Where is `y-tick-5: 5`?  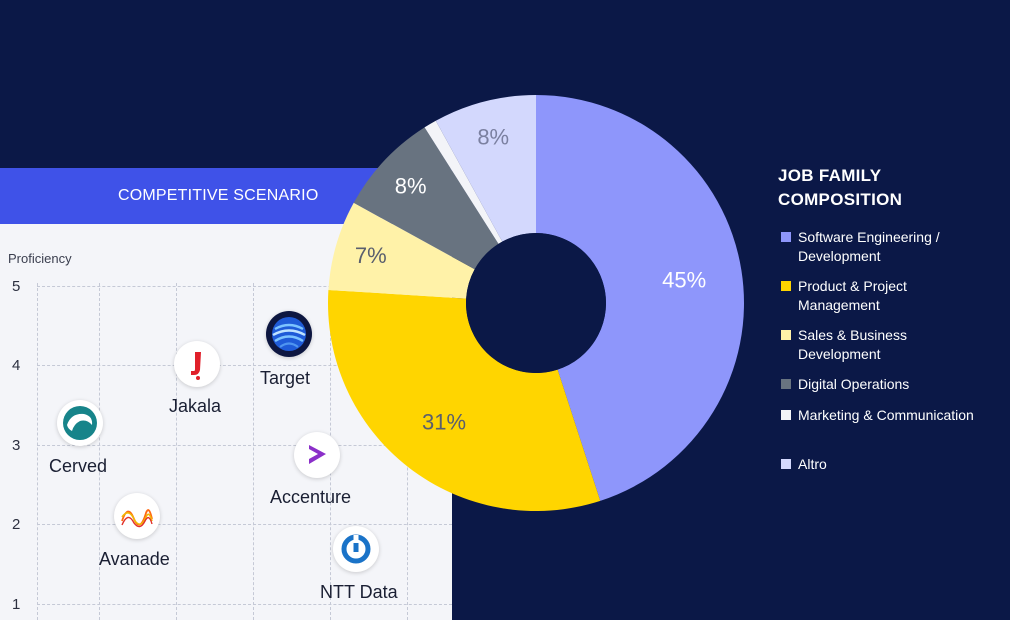 y-tick-5: 5 is located at coordinates (16, 286).